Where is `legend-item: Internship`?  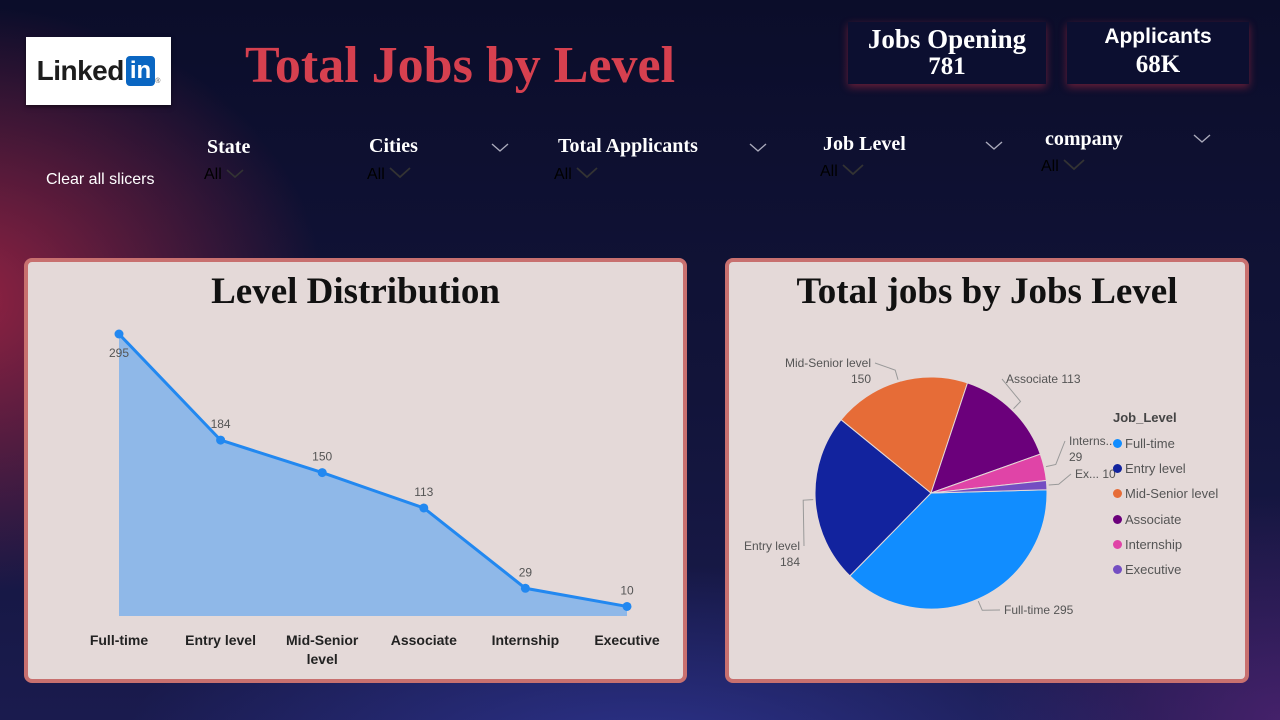 legend-item: Internship is located at coordinates (1165, 544).